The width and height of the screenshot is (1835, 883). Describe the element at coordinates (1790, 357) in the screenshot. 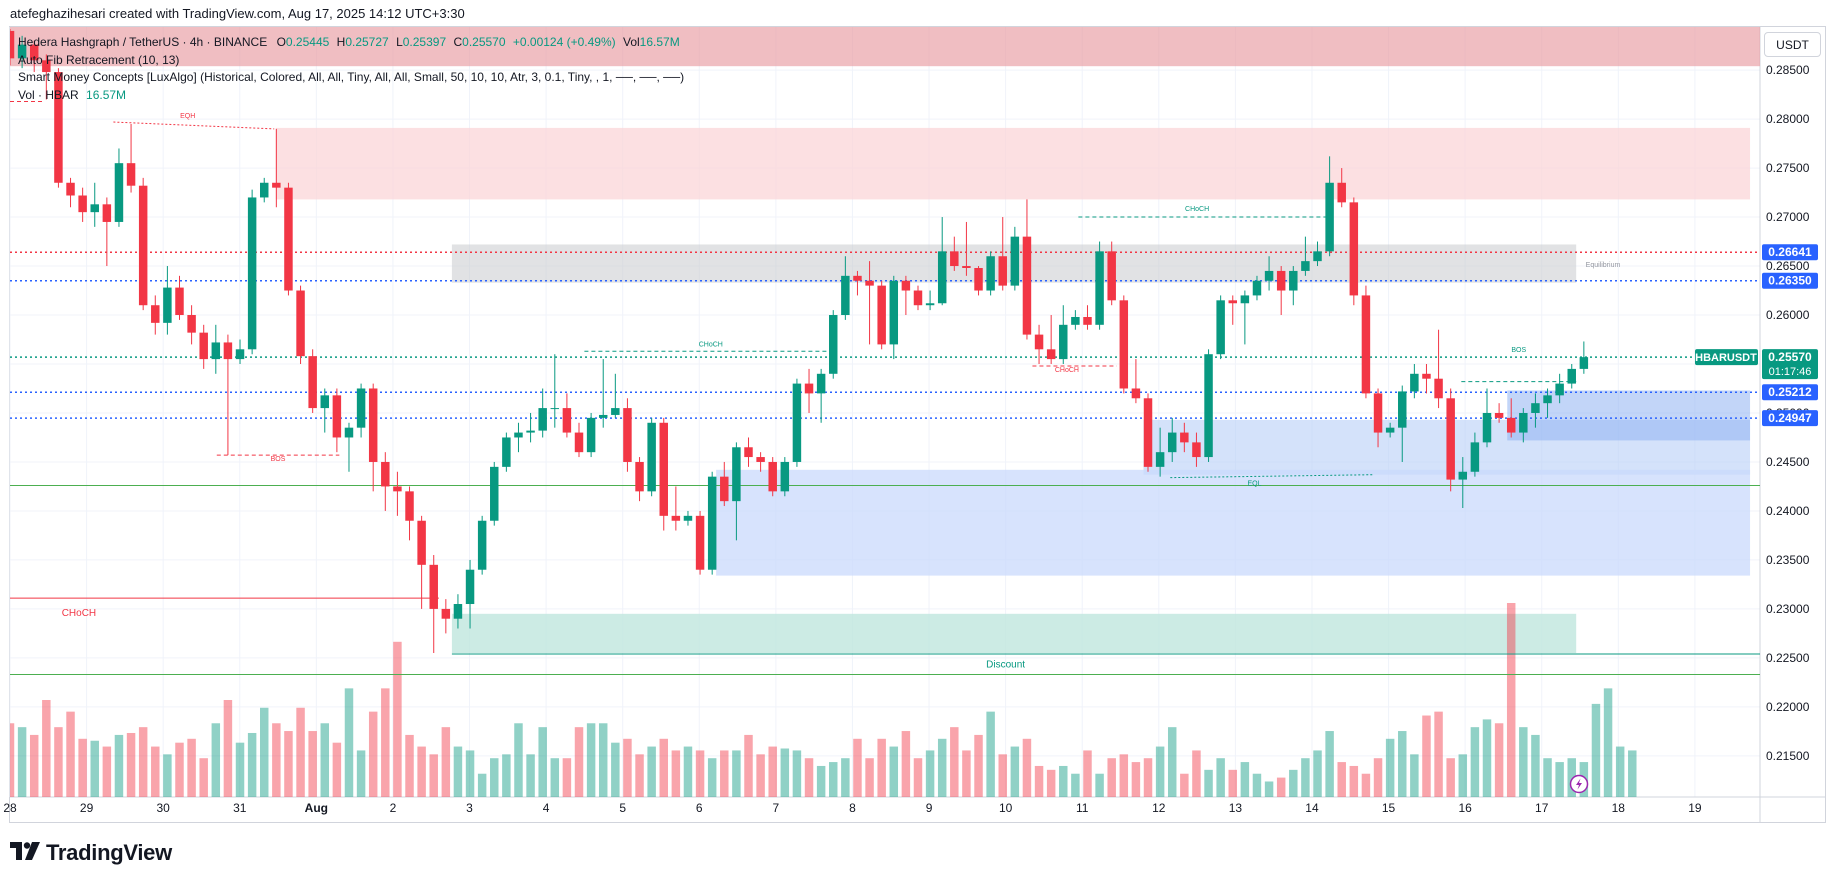

I see `current-price-text: 0.25570` at that location.